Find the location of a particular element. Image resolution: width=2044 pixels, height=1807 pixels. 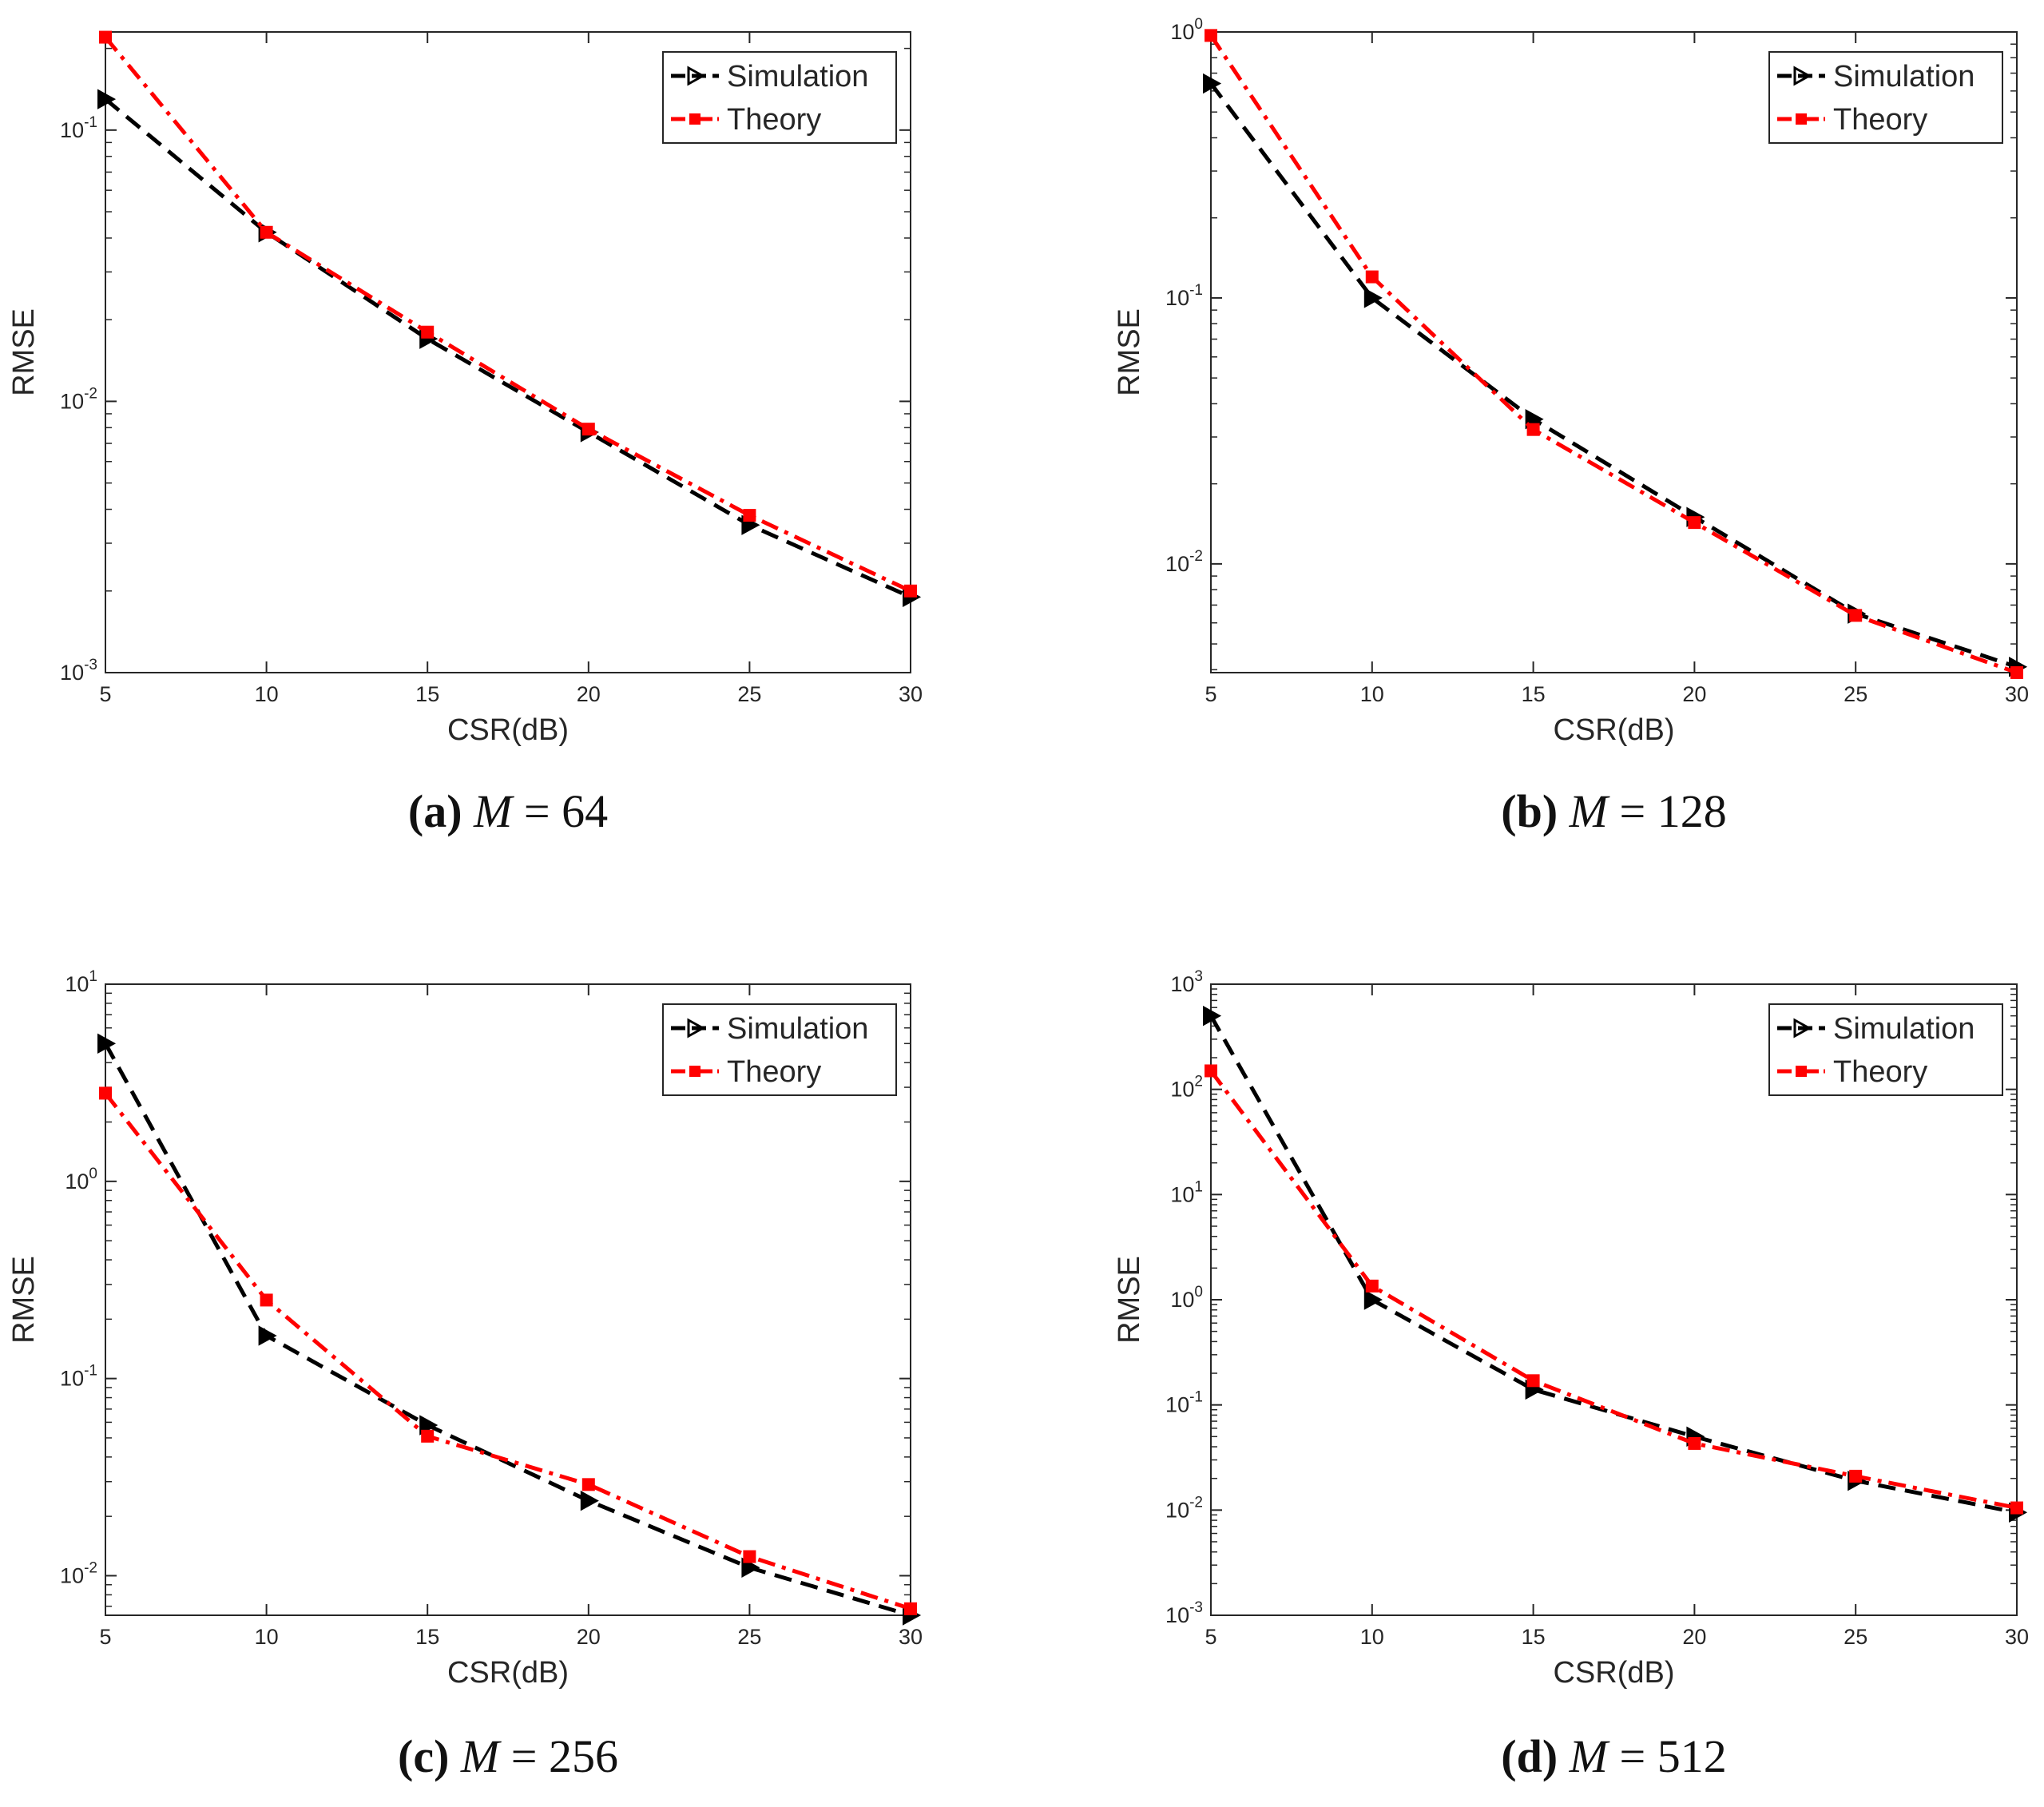

panel-caption: (d) M = 512 is located at coordinates (1613, 1756).